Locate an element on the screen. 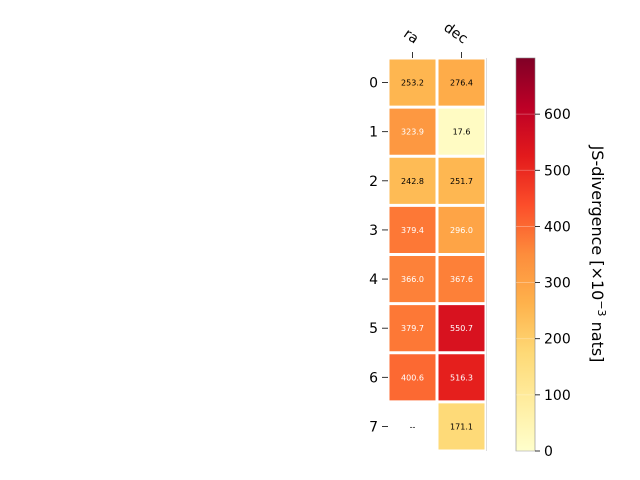  row-label-0: 0 is located at coordinates (373, 84).